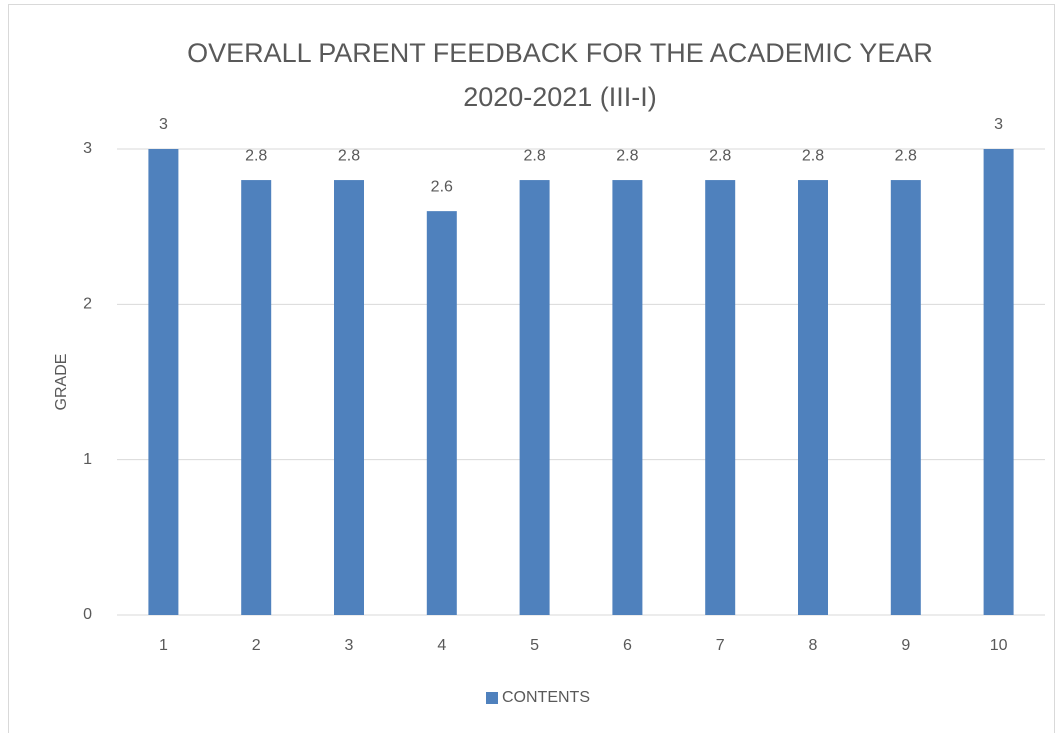  I want to click on x-tick-label: 9, so click(905, 645).